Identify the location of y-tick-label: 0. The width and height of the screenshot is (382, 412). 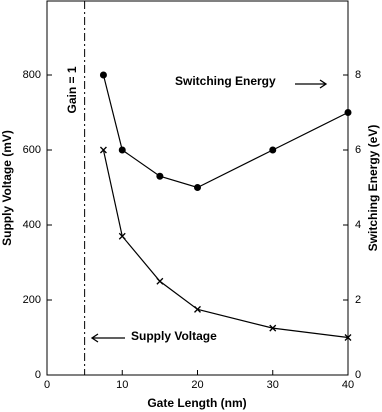
(38, 375).